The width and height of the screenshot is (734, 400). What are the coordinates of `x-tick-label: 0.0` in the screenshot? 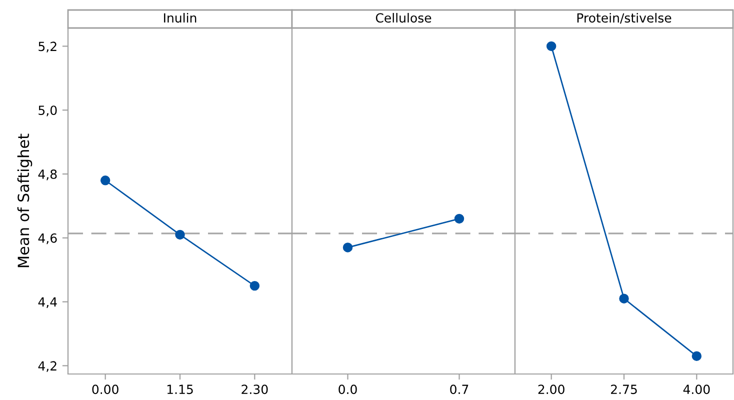 It's located at (347, 389).